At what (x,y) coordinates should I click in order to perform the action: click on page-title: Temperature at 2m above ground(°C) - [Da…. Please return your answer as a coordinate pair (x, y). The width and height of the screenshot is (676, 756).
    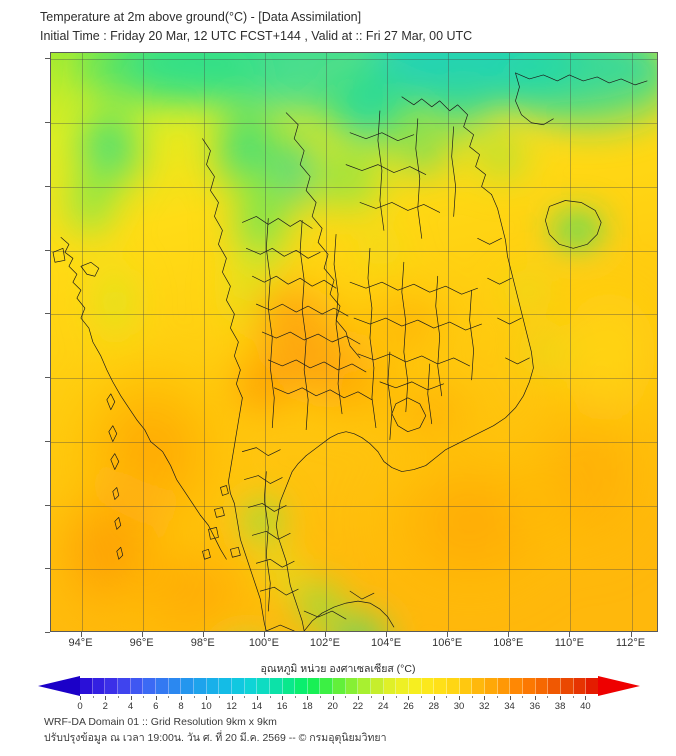
    Looking at the image, I should click on (201, 17).